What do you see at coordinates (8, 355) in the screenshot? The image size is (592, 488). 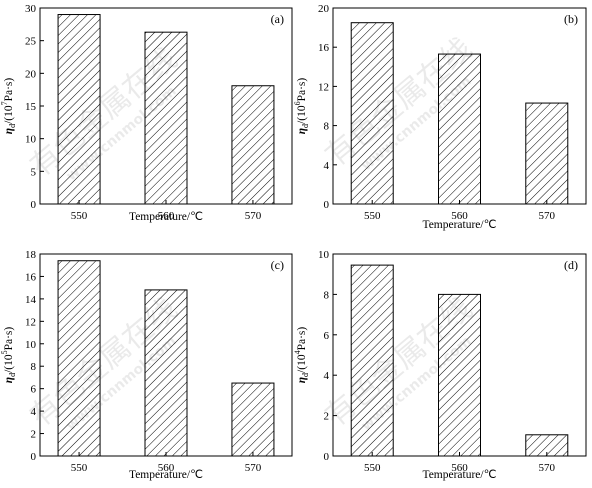 I see `y-axis-title: ηd/(105Pa·s)` at bounding box center [8, 355].